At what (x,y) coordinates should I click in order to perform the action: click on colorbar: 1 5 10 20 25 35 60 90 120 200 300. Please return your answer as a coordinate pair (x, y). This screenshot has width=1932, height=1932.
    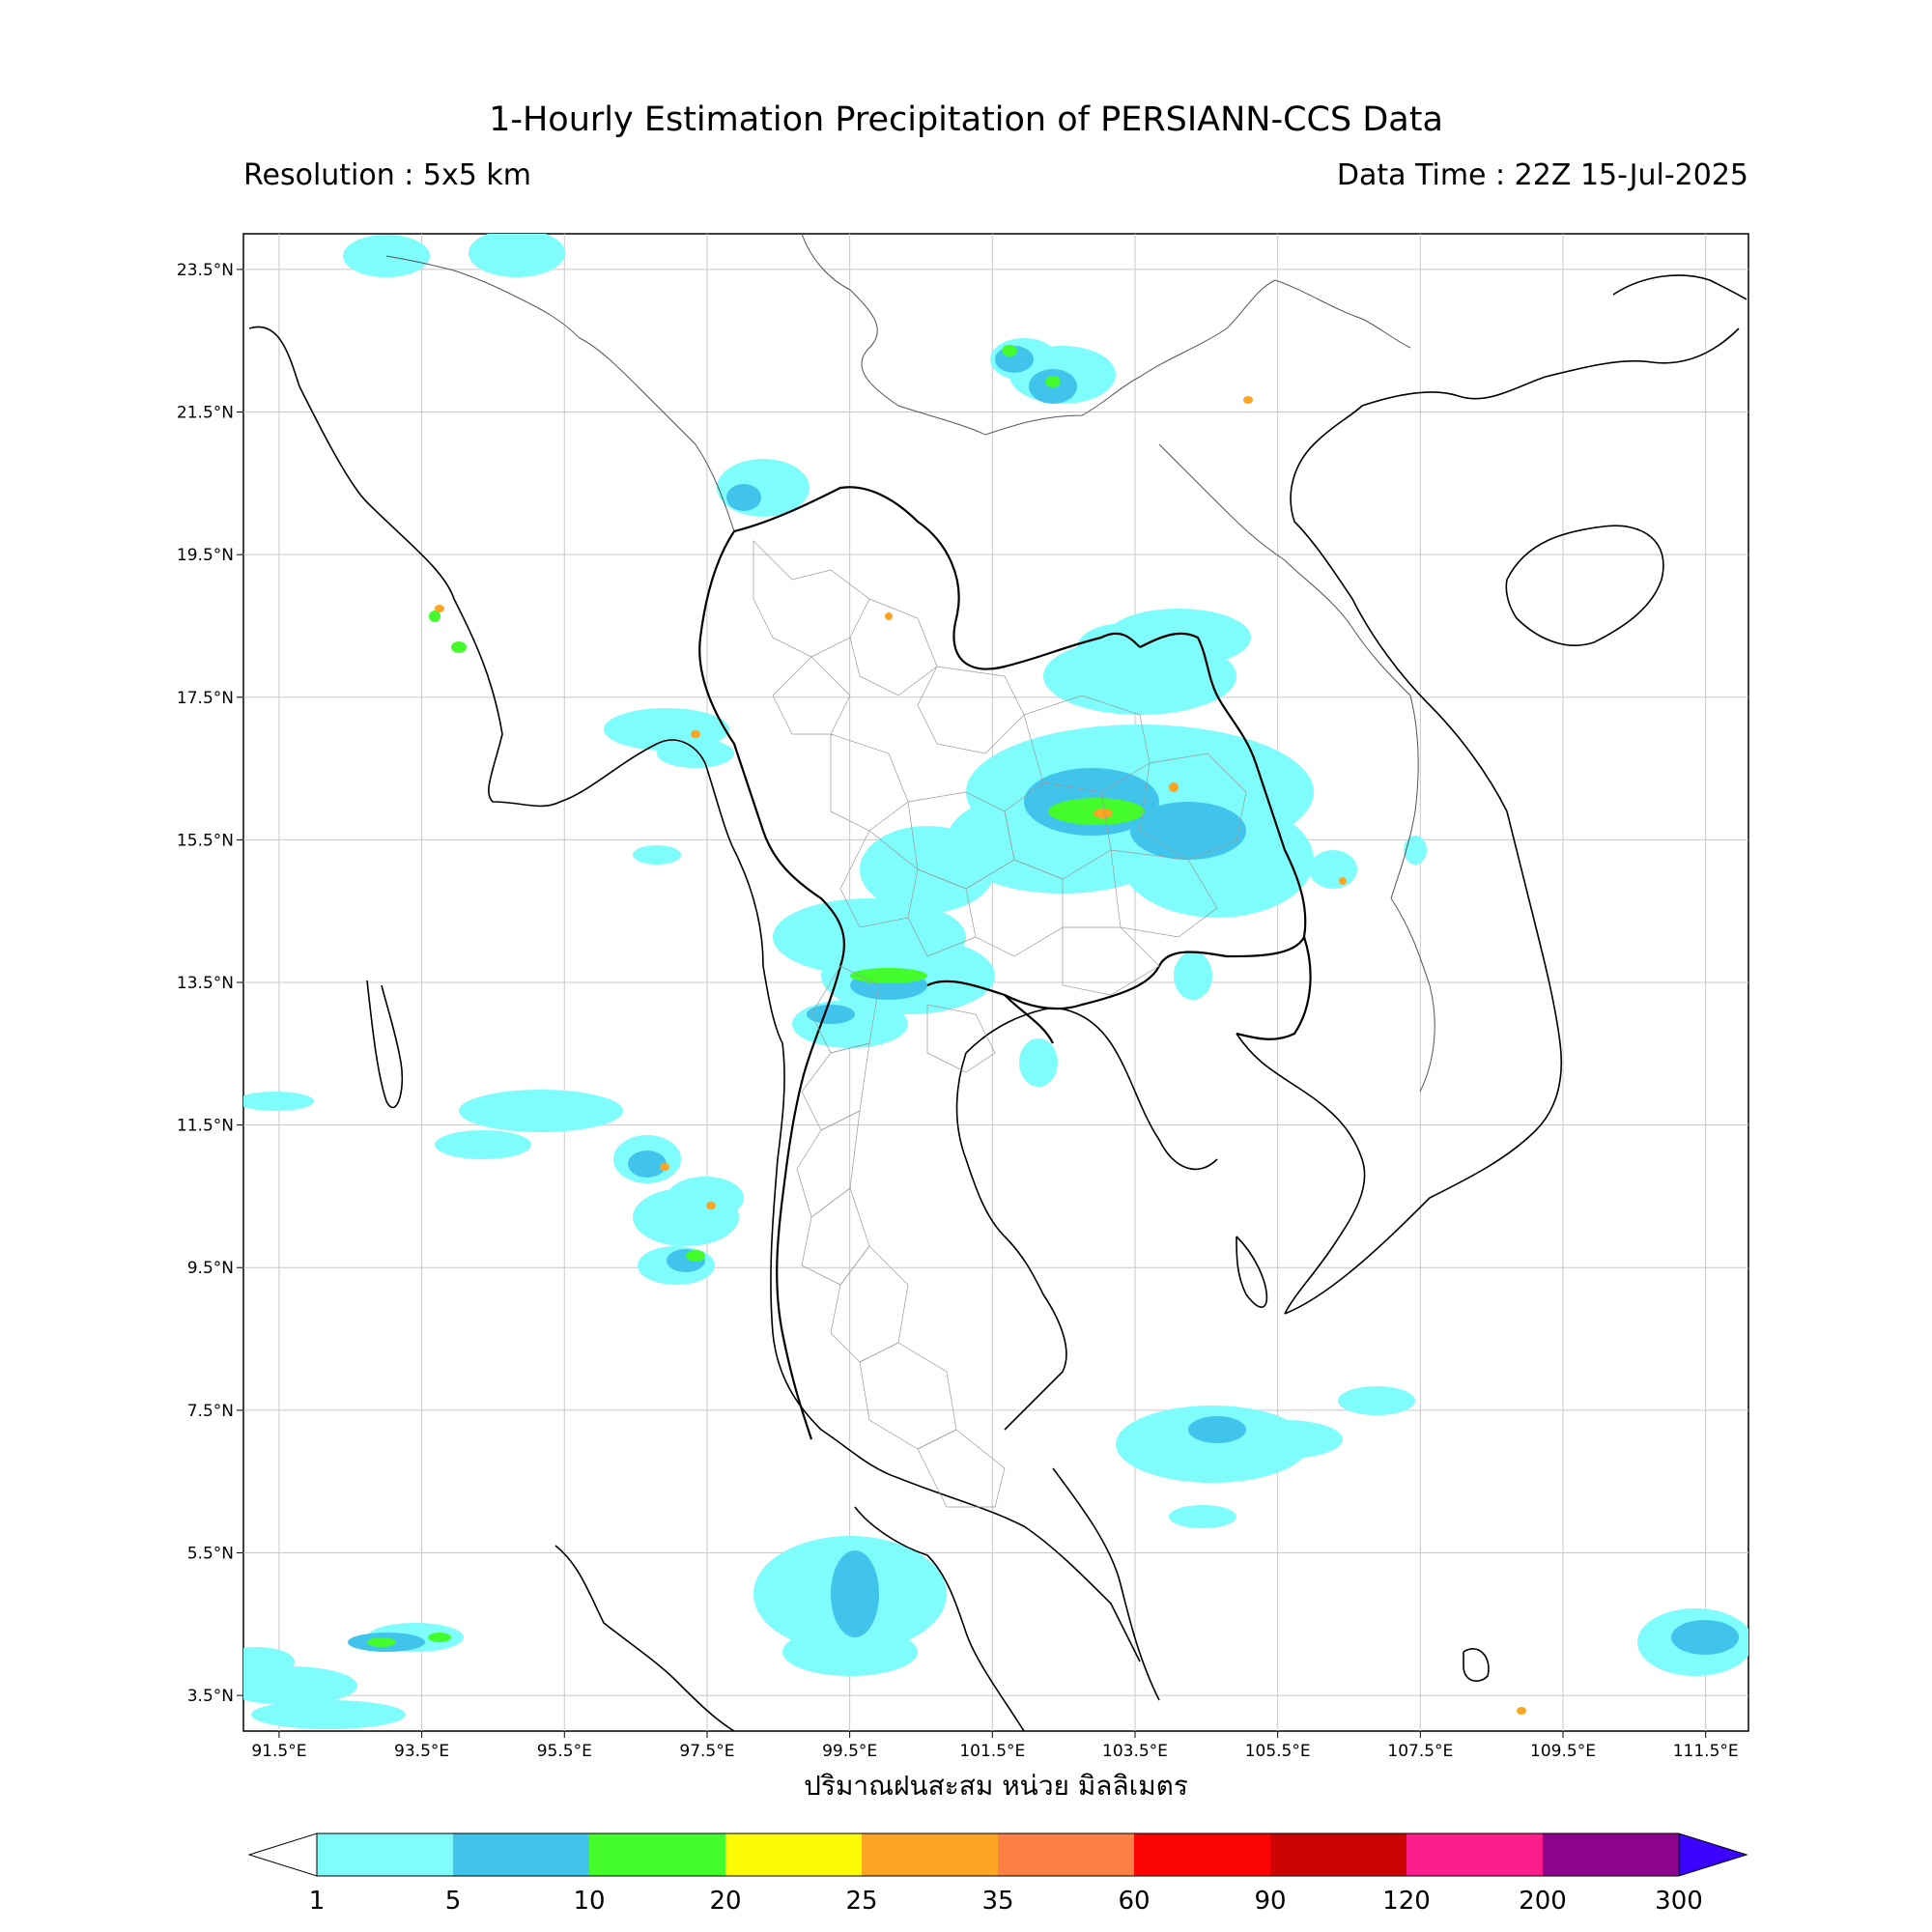
    Looking at the image, I should click on (997, 1874).